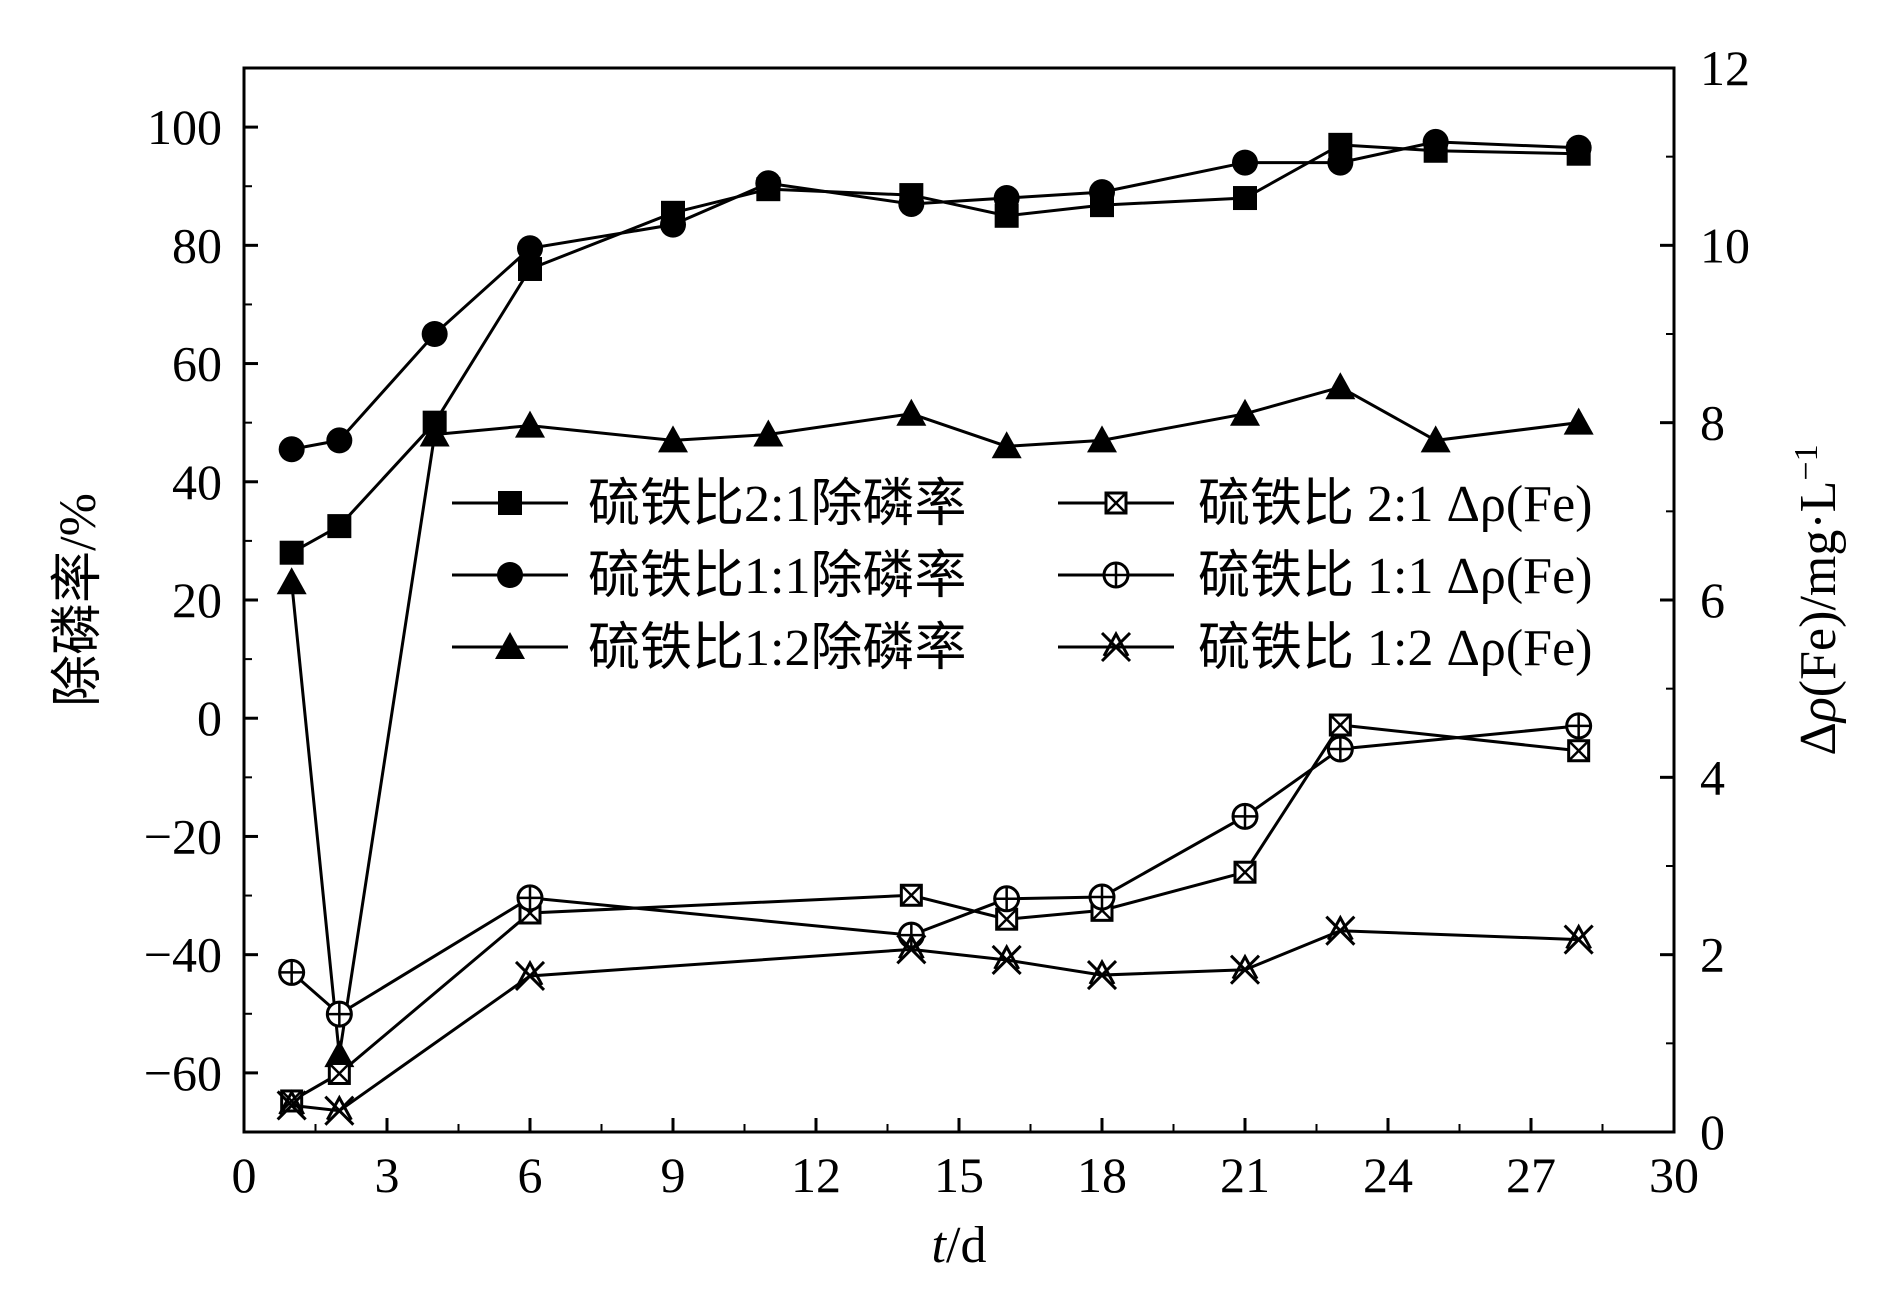 This screenshot has height=1299, width=1890. What do you see at coordinates (959, 1245) in the screenshot?
I see `x-axis-title: t/d` at bounding box center [959, 1245].